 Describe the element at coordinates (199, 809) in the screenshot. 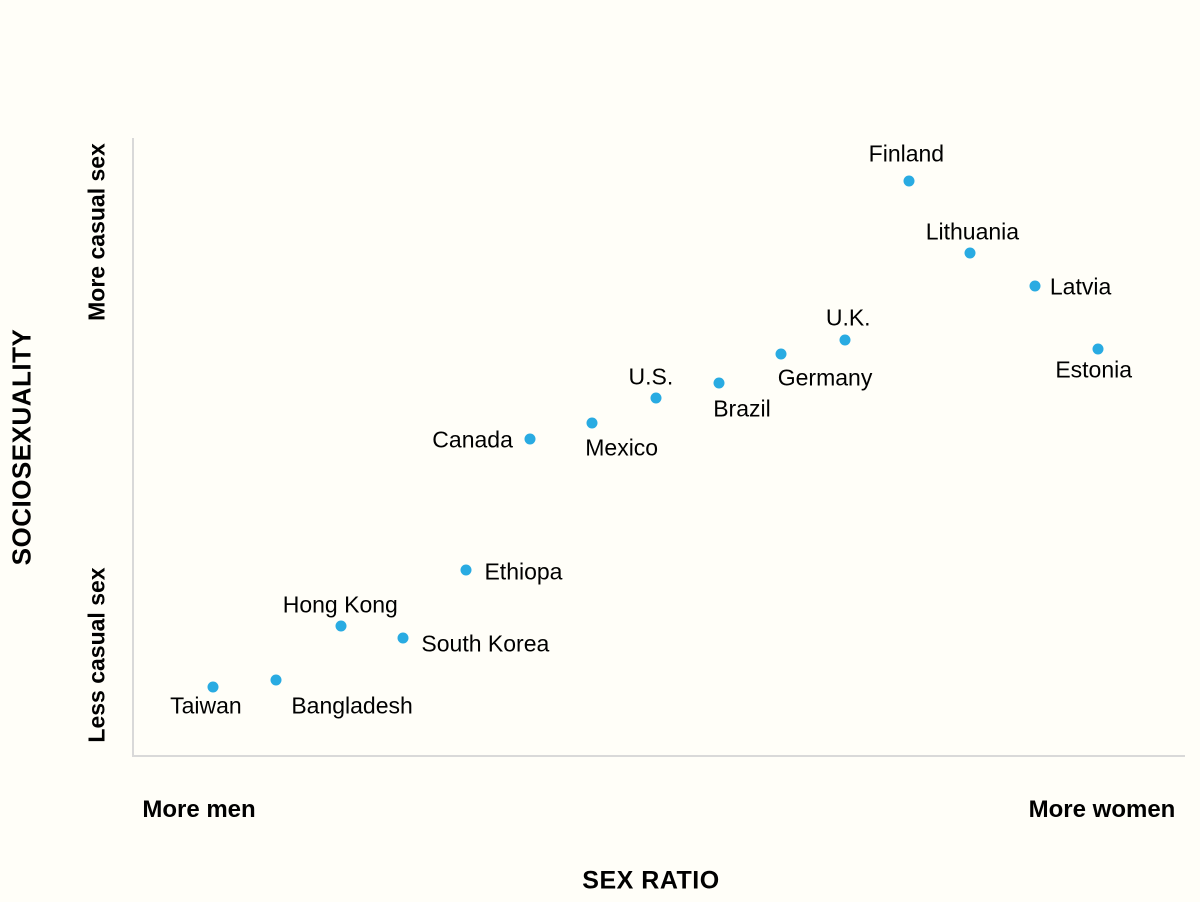

I see `x-axis-label-more-men: More men` at that location.